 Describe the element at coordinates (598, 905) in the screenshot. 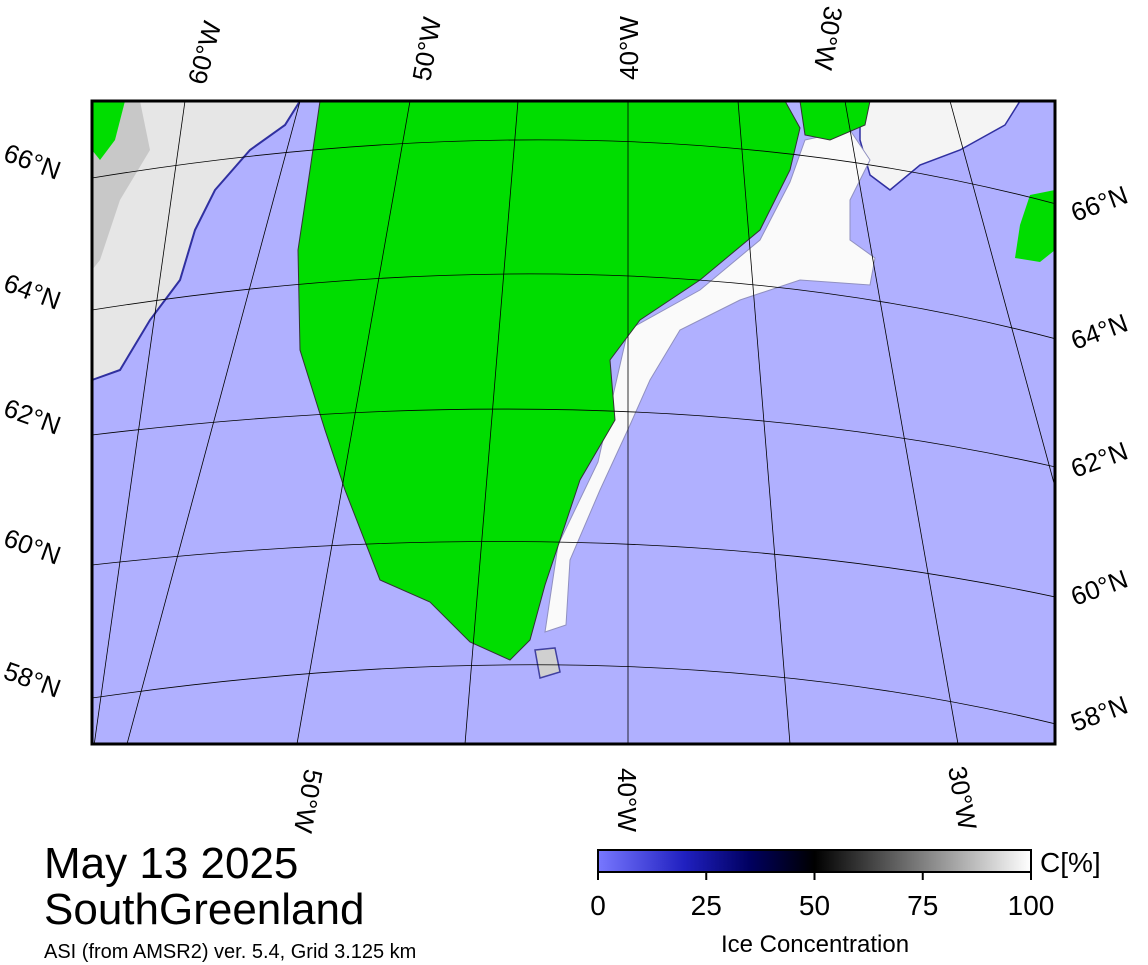

I see `colorbar-tick-label: 0` at that location.